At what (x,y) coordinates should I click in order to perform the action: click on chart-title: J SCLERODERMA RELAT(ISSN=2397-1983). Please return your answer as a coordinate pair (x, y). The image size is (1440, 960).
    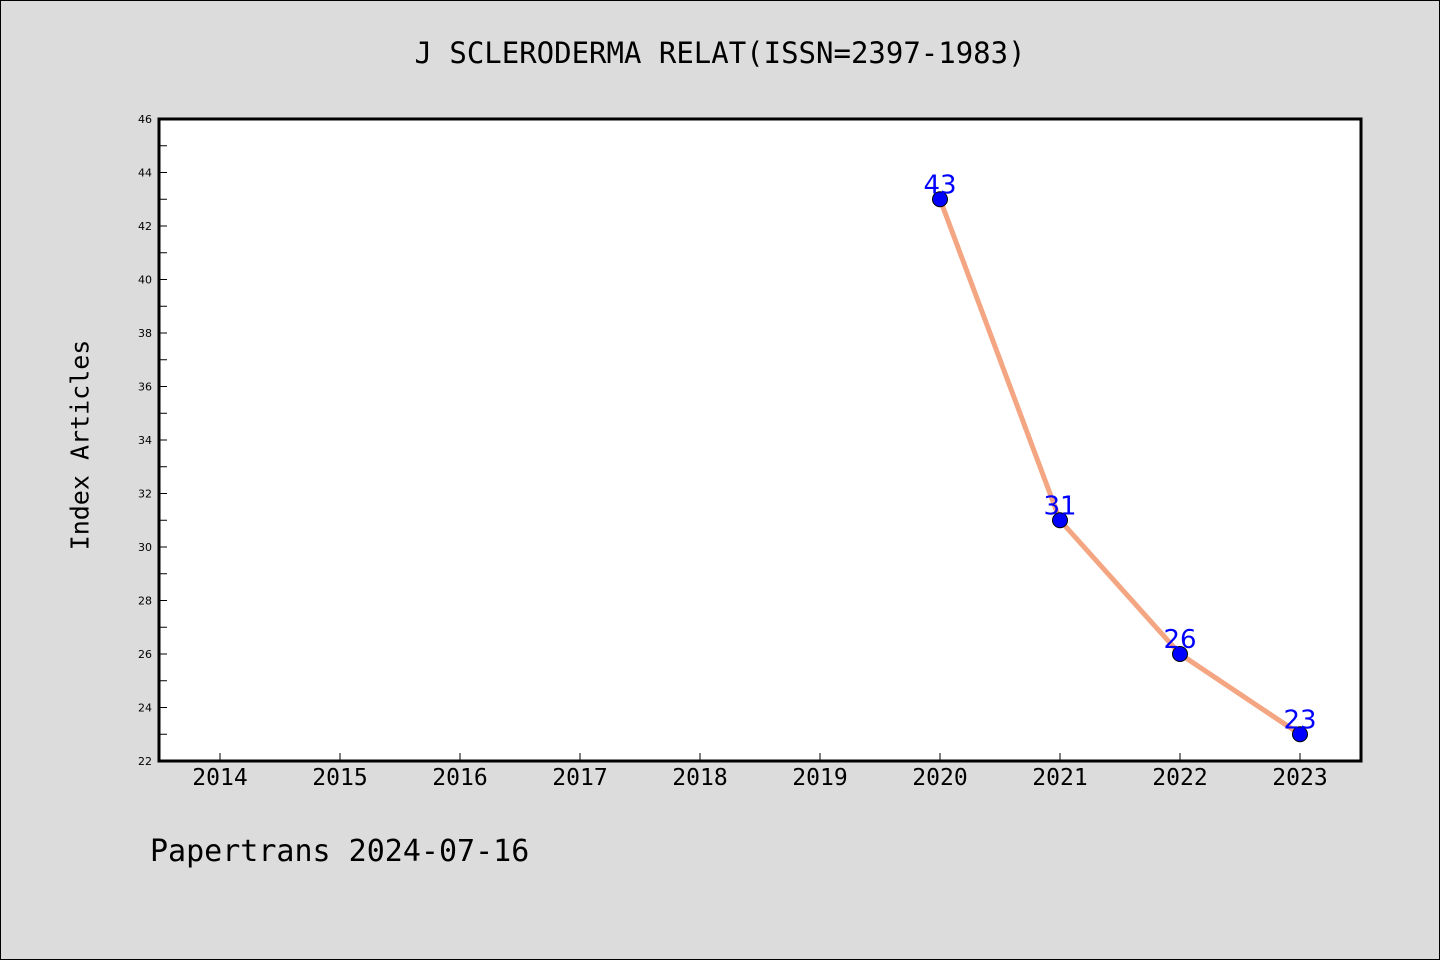
    Looking at the image, I should click on (720, 53).